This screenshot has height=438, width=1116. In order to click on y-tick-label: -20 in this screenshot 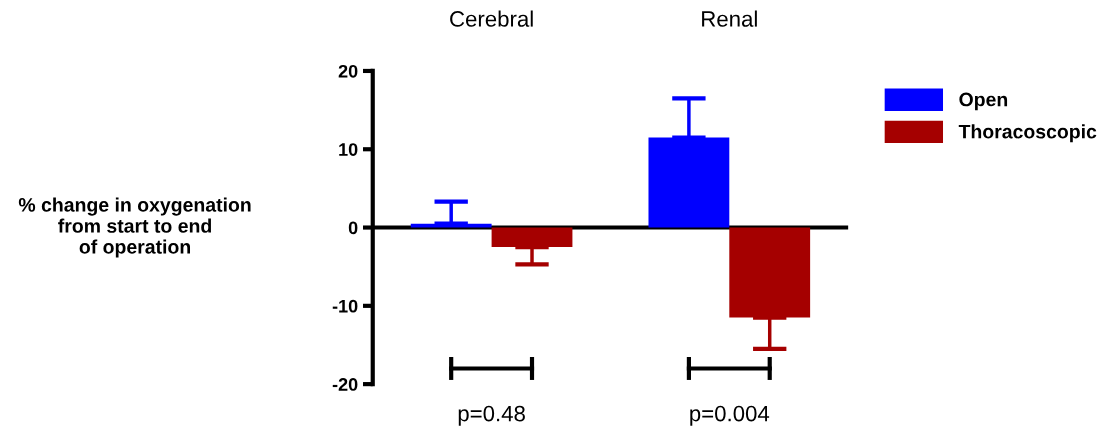, I will do `click(345, 384)`.